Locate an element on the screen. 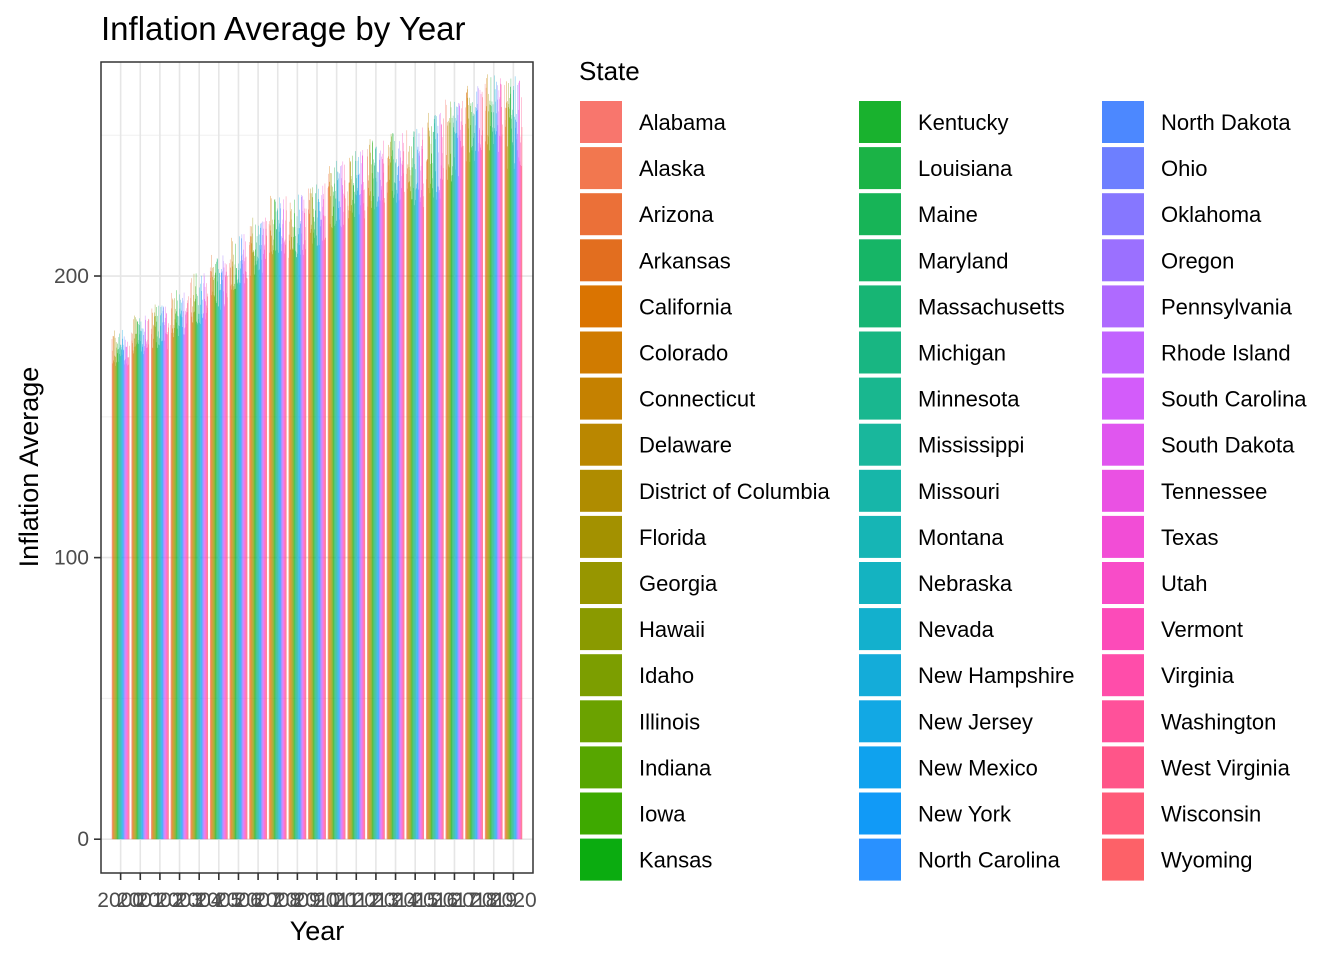  legend-label: Connecticut is located at coordinates (697, 399).